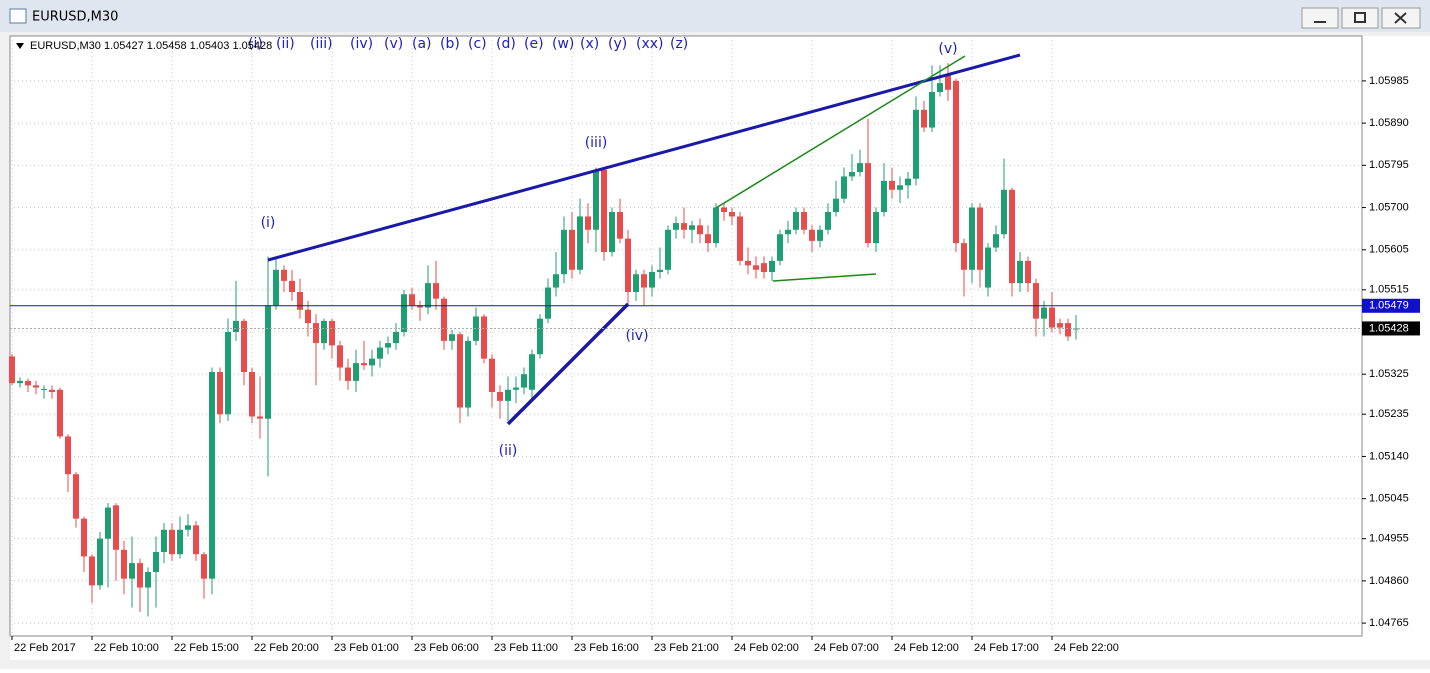 This screenshot has width=1430, height=673. I want to click on x-tick-label: 23 Feb 06:00, so click(446, 648).